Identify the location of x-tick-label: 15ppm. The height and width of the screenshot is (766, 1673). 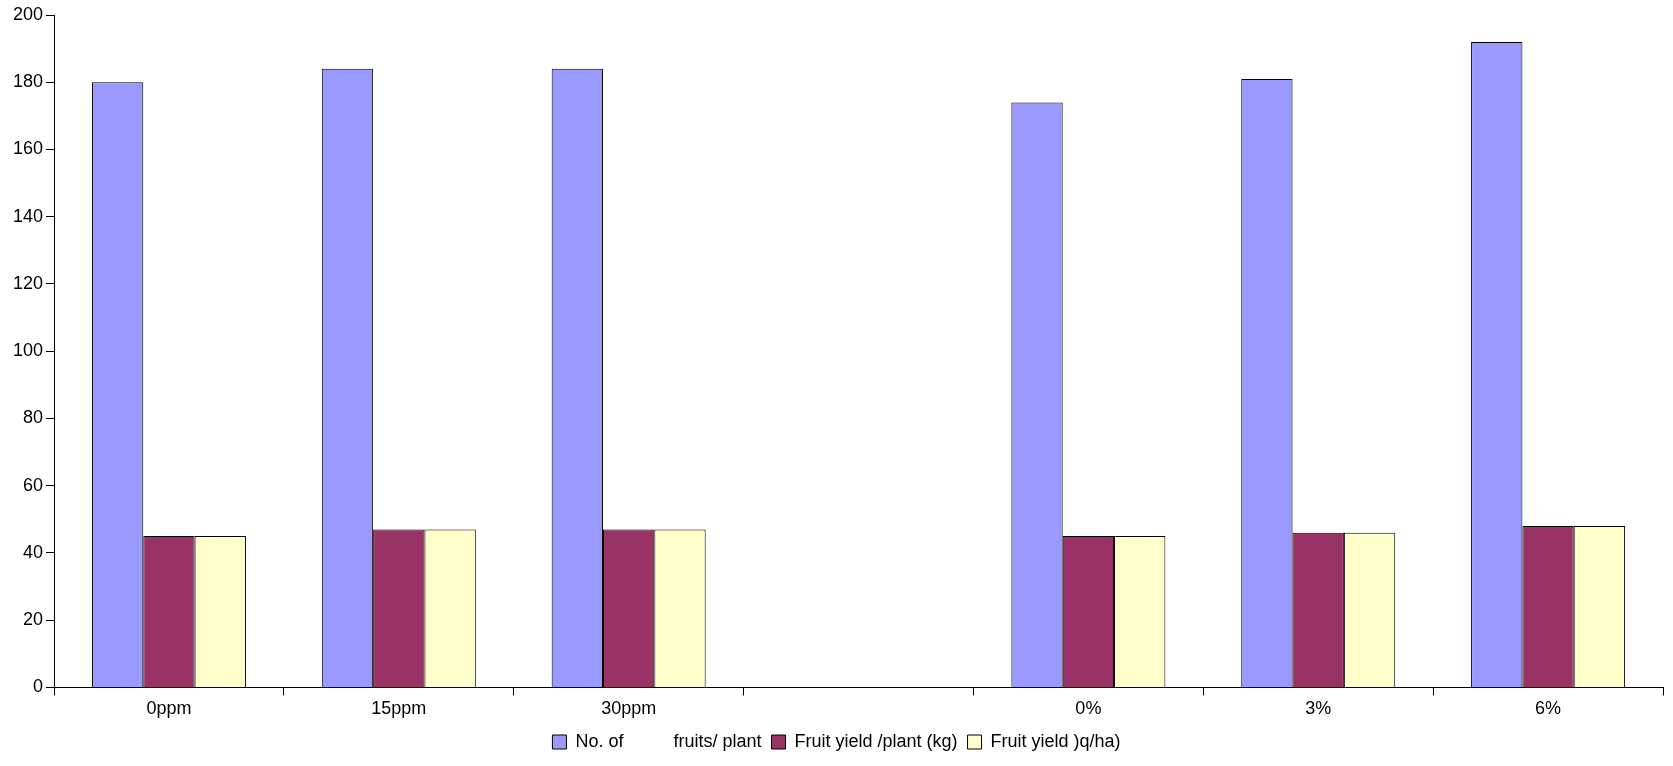
(399, 708).